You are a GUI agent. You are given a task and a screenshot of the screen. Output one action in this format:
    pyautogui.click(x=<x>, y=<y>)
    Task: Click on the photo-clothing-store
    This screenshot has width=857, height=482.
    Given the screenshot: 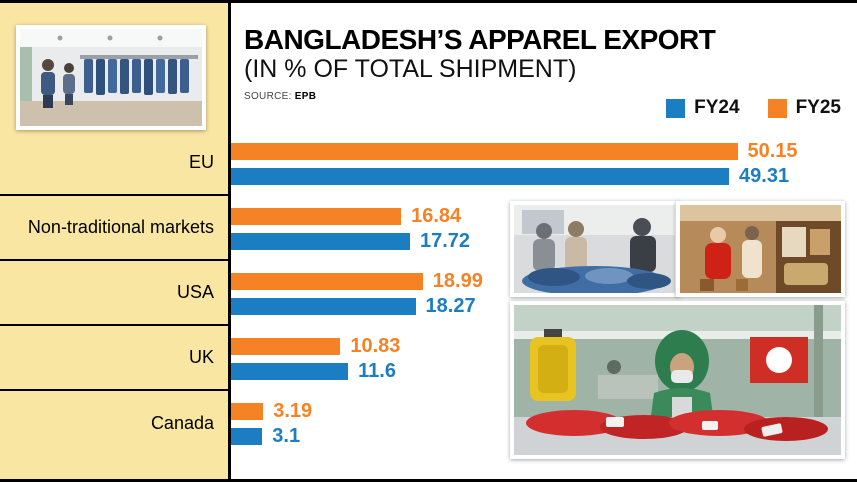 What is the action you would take?
    pyautogui.click(x=111, y=77)
    